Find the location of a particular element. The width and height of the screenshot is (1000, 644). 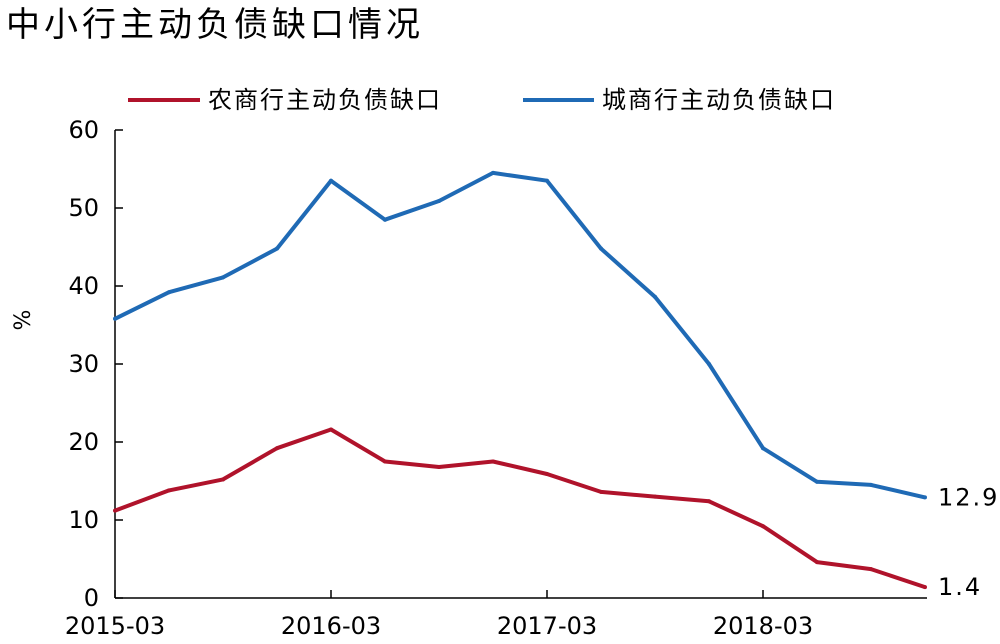

y-tick-label: 10 is located at coordinates (83, 520).